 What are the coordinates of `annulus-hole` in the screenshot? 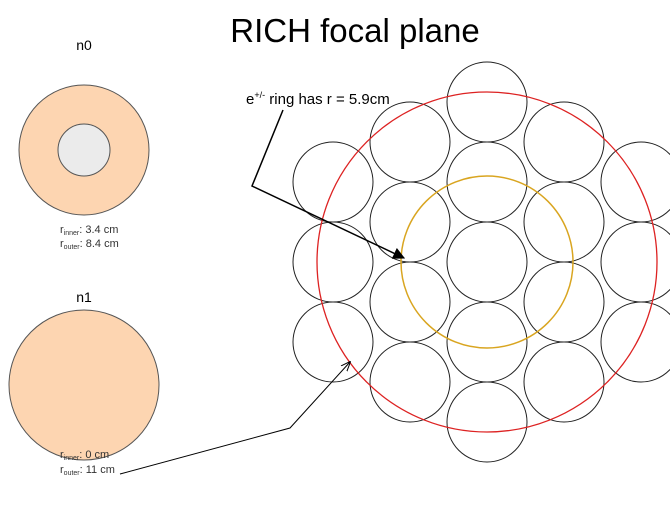 It's located at (84, 150).